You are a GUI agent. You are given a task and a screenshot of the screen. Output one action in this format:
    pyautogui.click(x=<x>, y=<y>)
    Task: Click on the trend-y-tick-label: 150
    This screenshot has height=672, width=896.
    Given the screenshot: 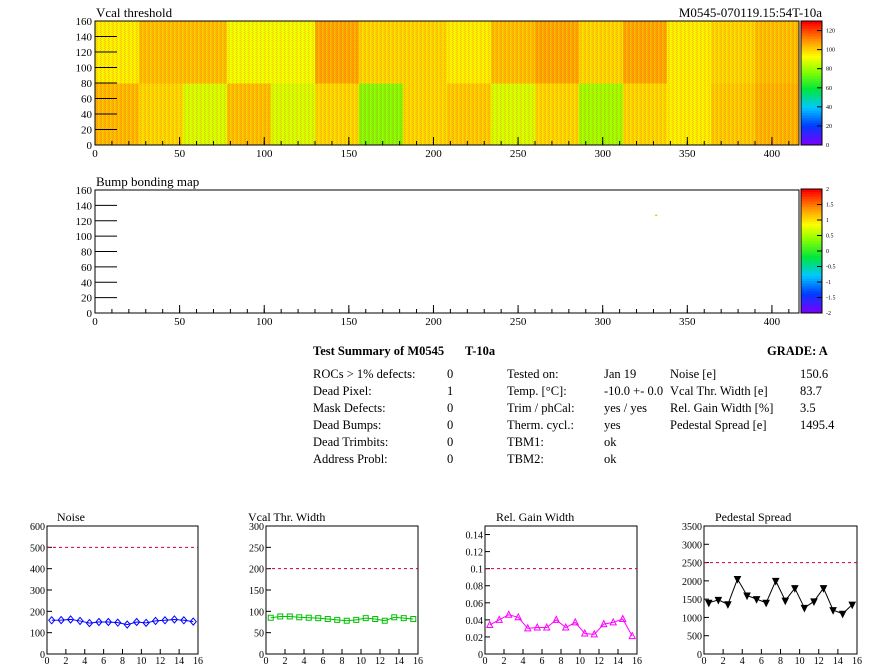 What is the action you would take?
    pyautogui.click(x=256, y=591)
    